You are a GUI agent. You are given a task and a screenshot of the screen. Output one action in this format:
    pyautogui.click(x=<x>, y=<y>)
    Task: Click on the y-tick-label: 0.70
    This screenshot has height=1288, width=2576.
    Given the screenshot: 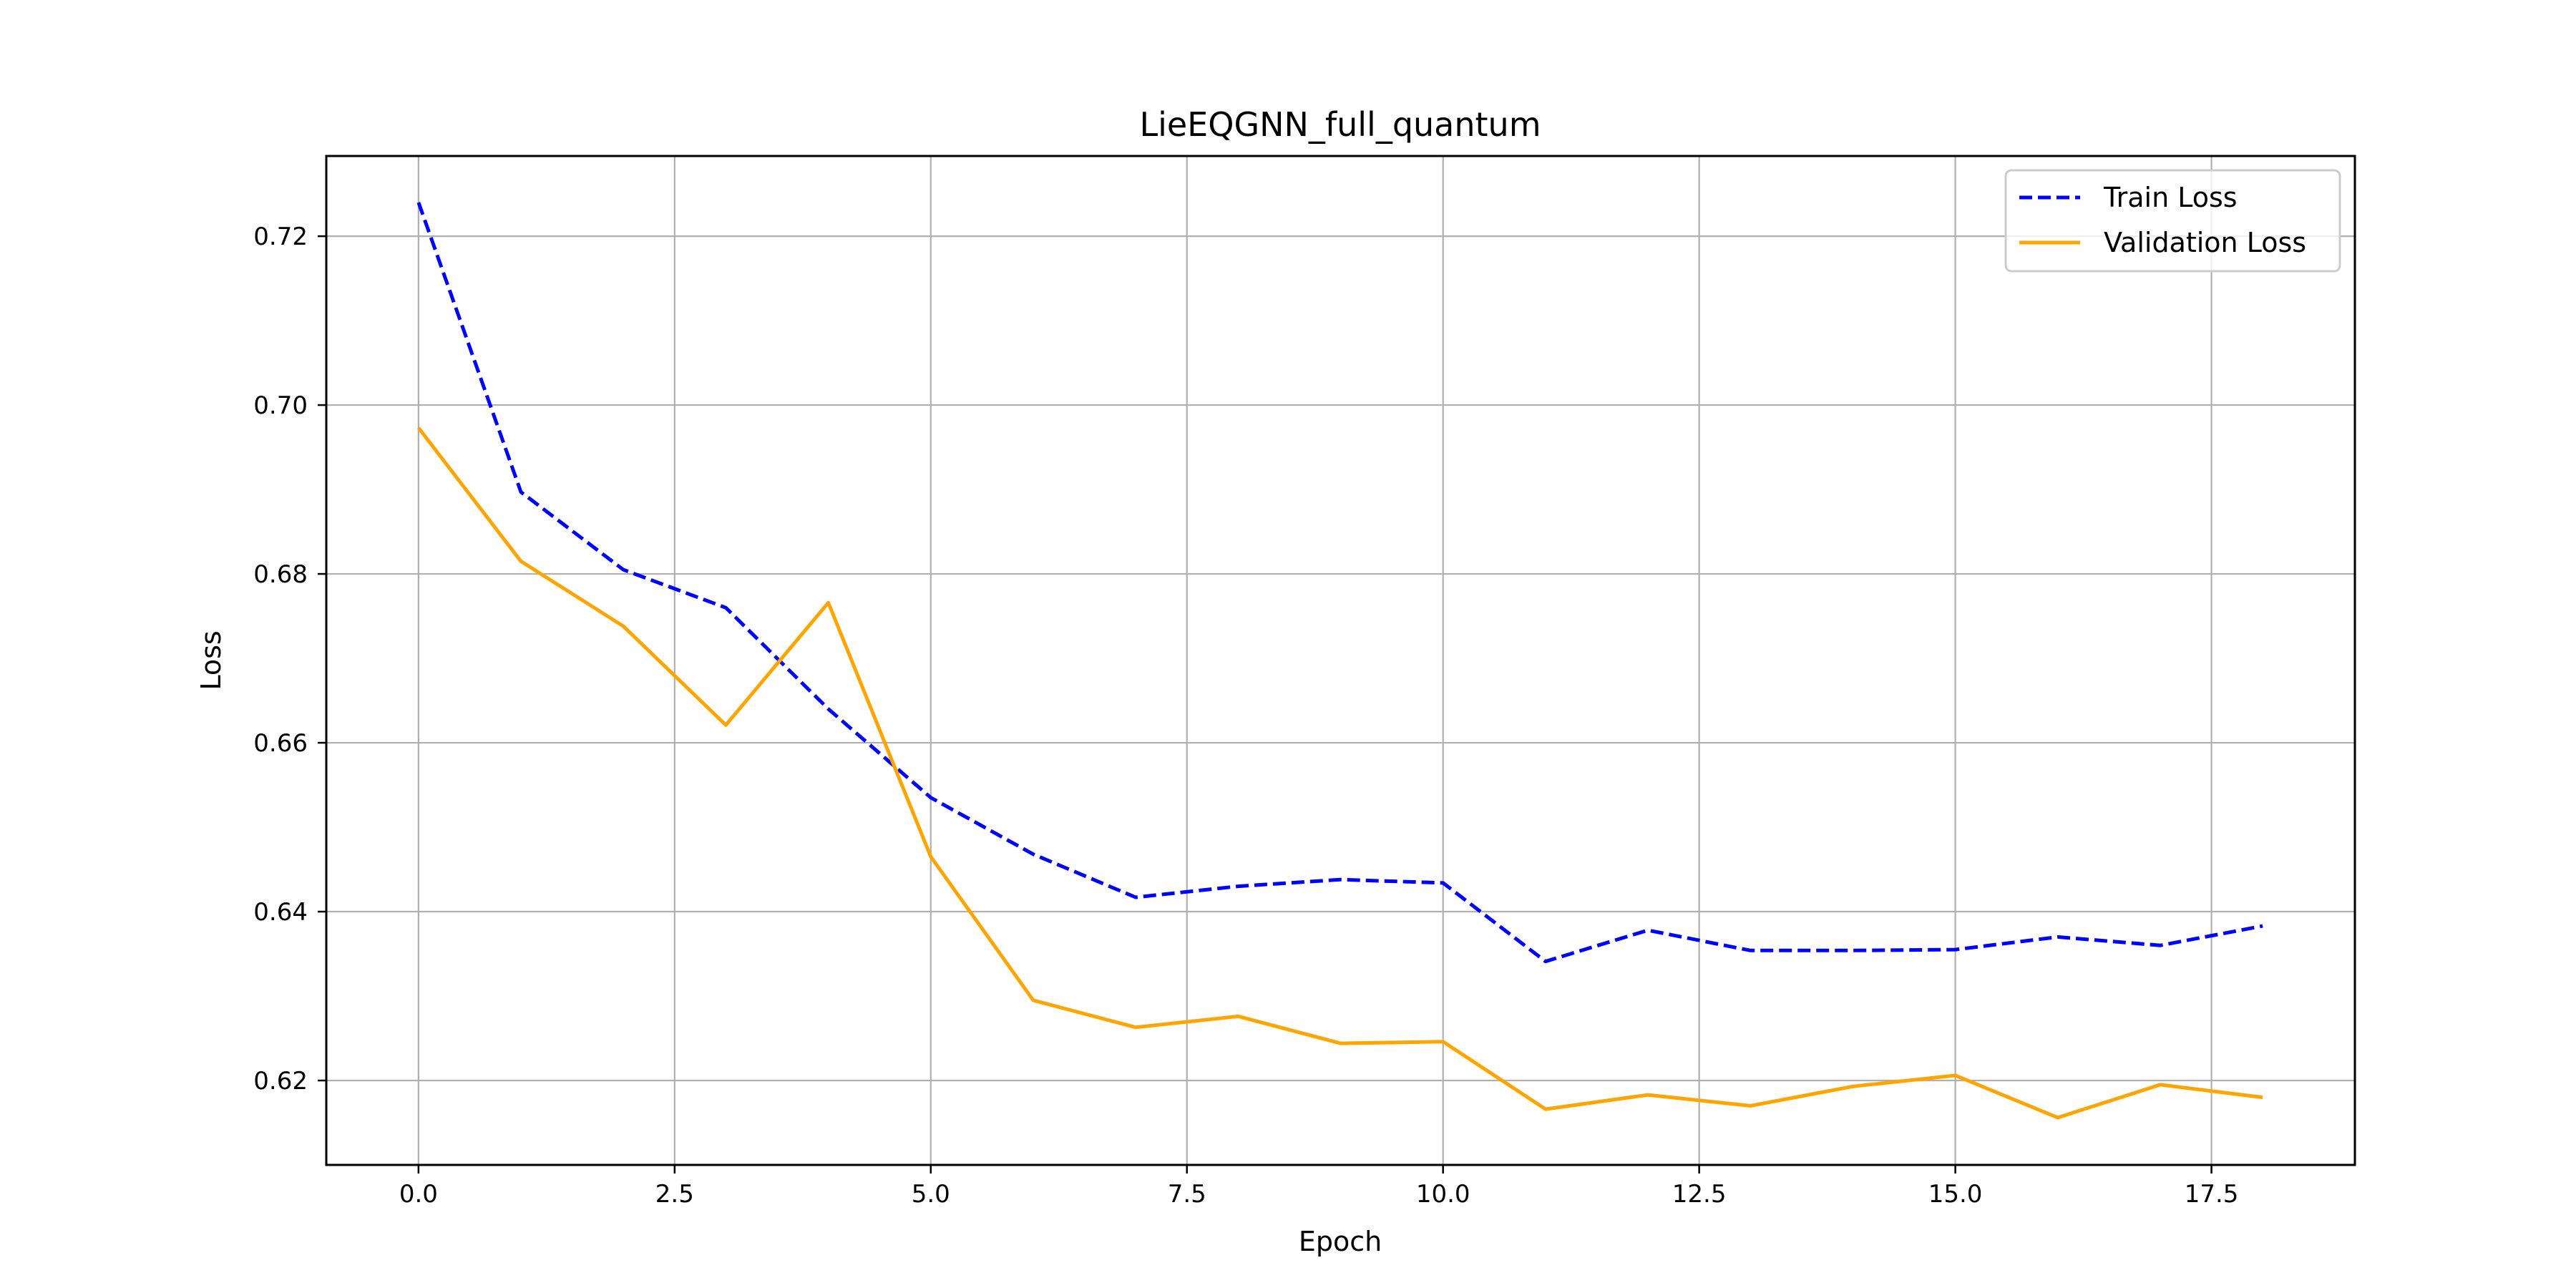 What is the action you would take?
    pyautogui.click(x=280, y=405)
    